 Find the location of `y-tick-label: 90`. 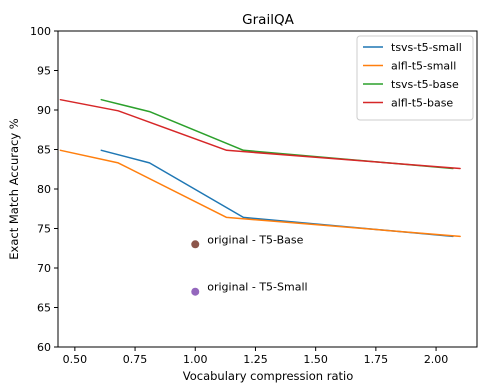

y-tick-label: 90 is located at coordinates (44, 110).